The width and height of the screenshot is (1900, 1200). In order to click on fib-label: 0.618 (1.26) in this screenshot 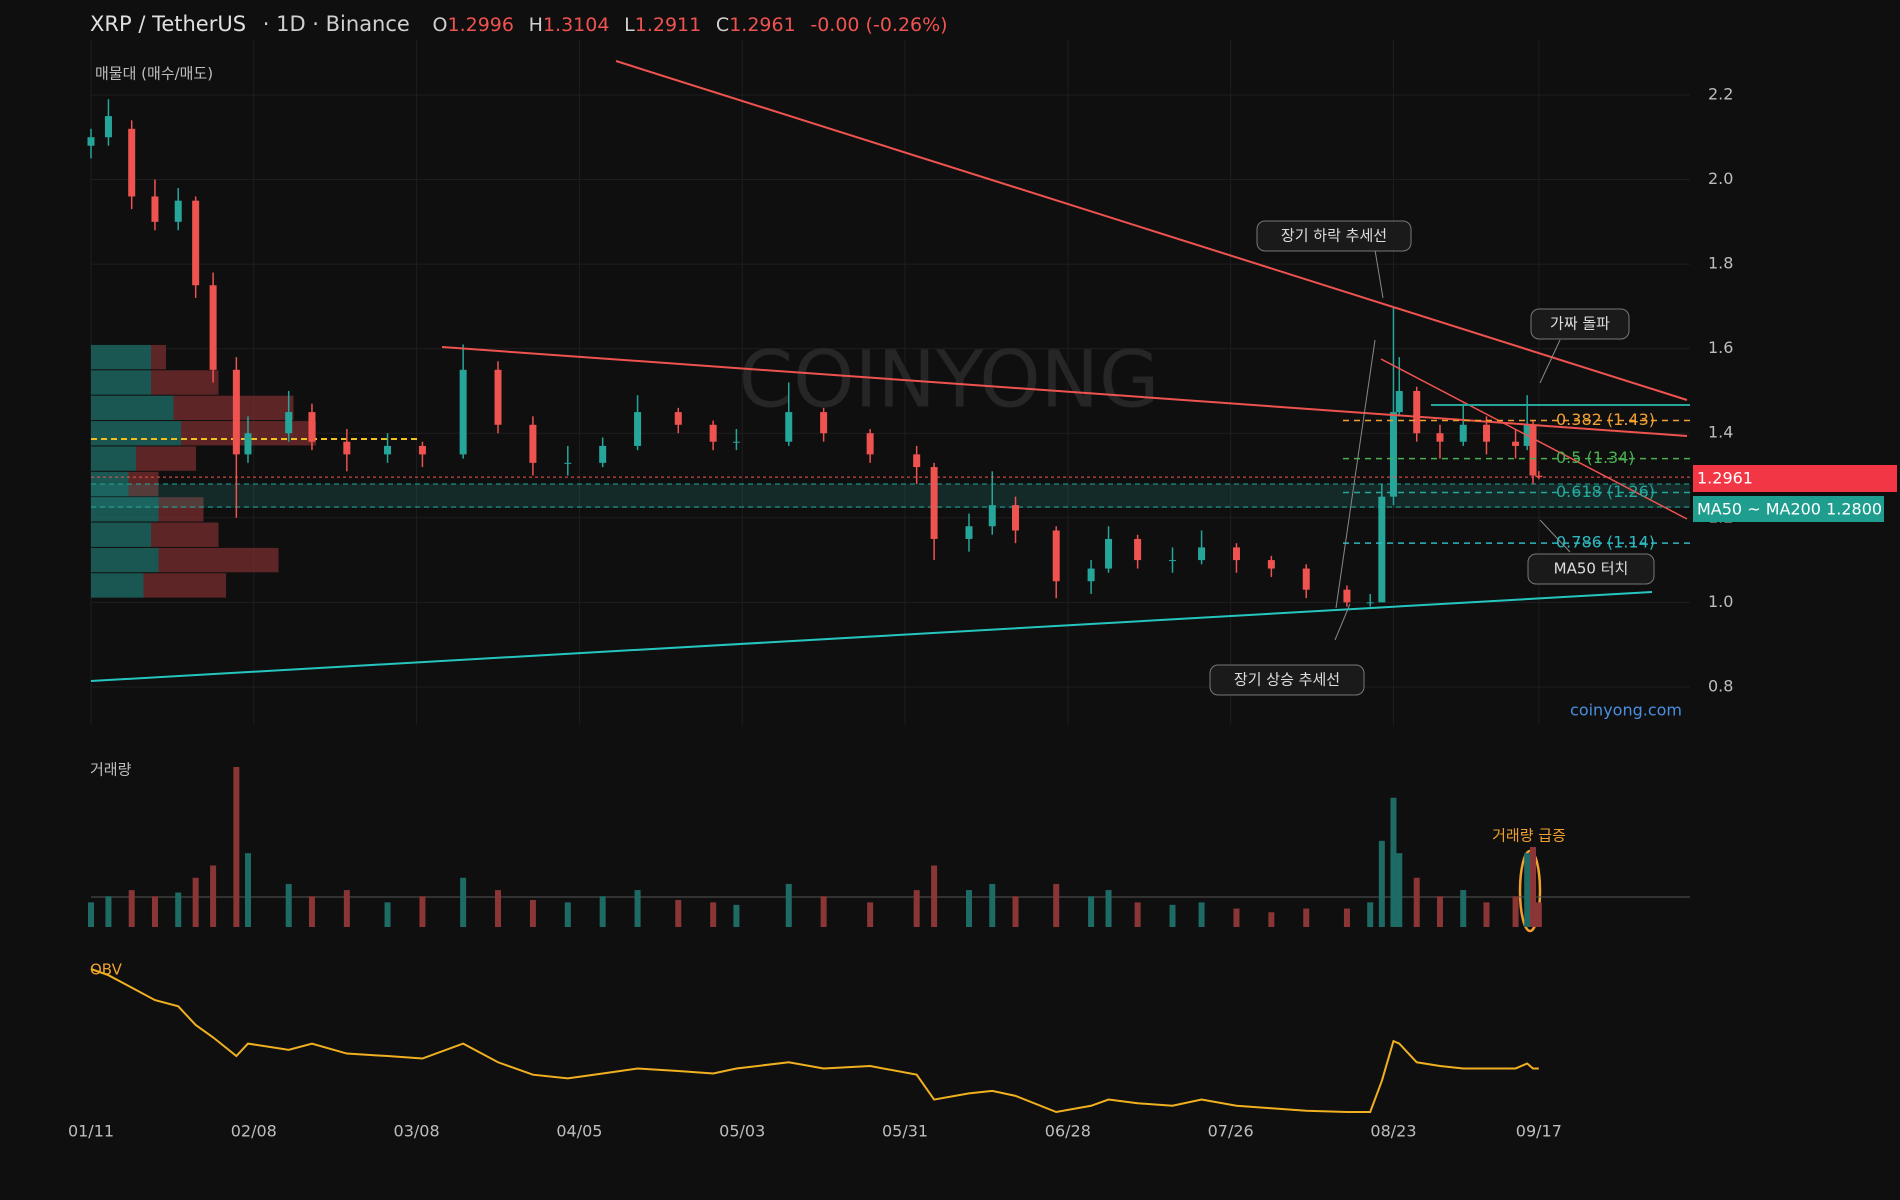, I will do `click(1605, 491)`.